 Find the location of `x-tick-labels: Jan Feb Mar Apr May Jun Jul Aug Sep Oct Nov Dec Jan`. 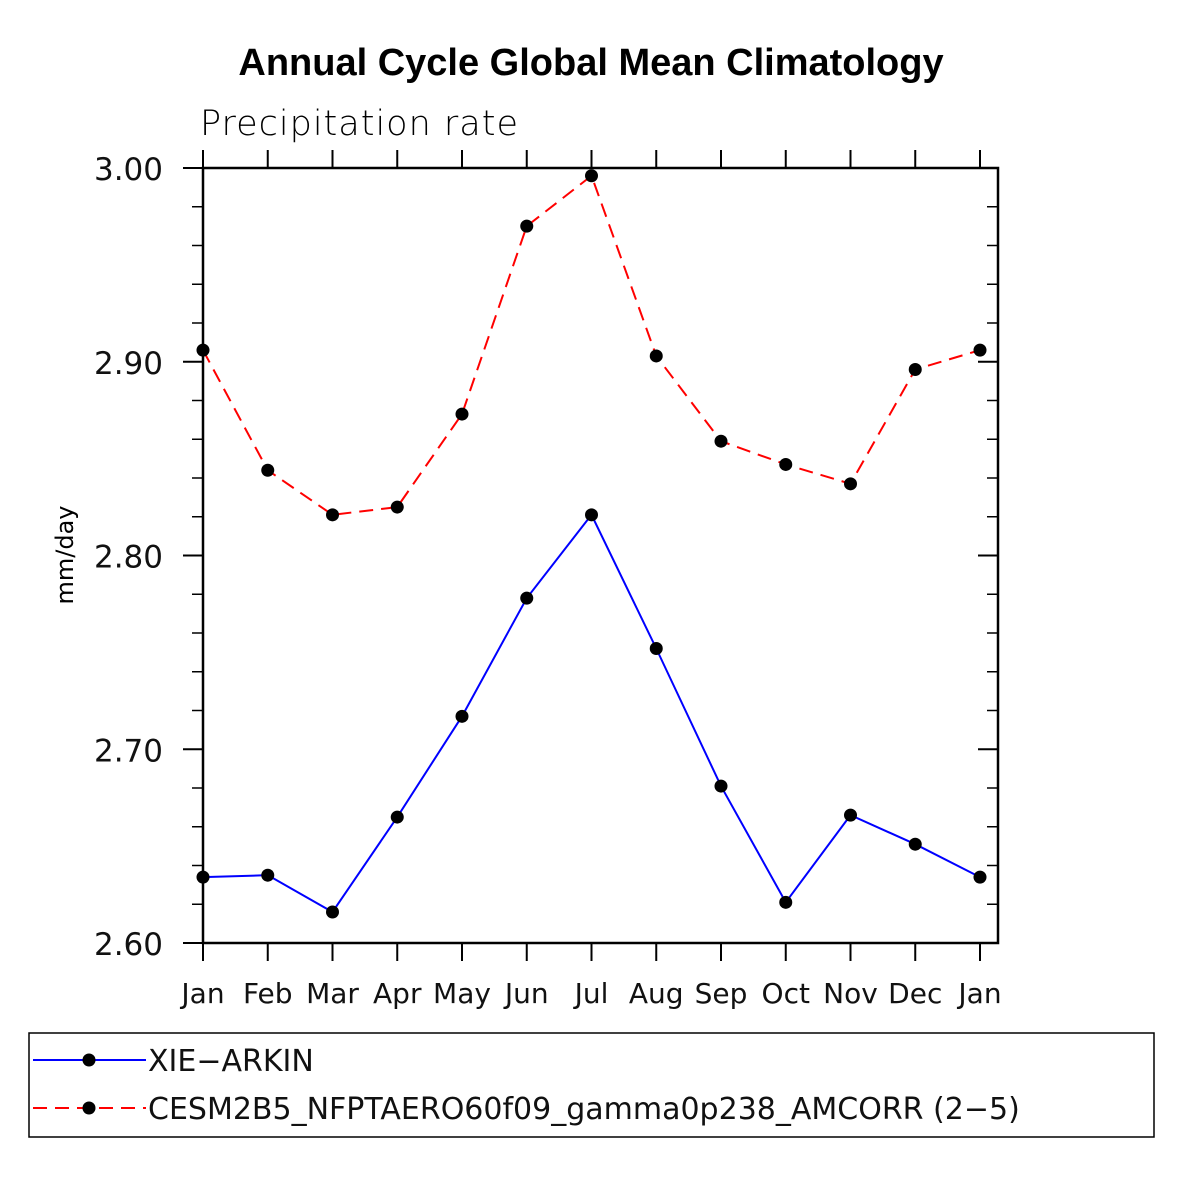

x-tick-labels: Jan Feb Mar Apr May Jun Jul Aug Sep Oct Nov Dec Jan is located at coordinates (590, 993).